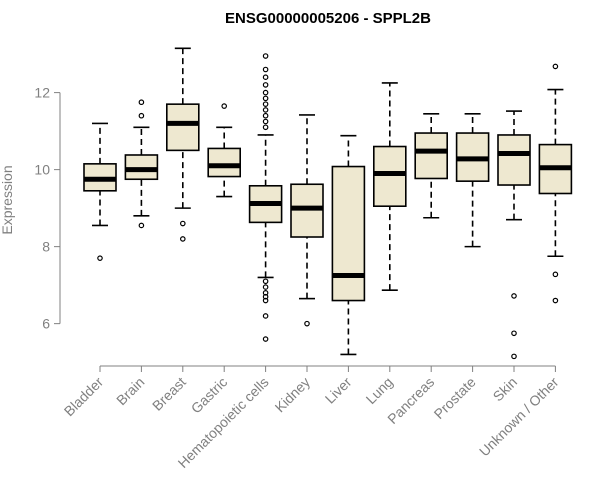  Describe the element at coordinates (338, 390) in the screenshot. I see `x-tick-label: Liver` at that location.